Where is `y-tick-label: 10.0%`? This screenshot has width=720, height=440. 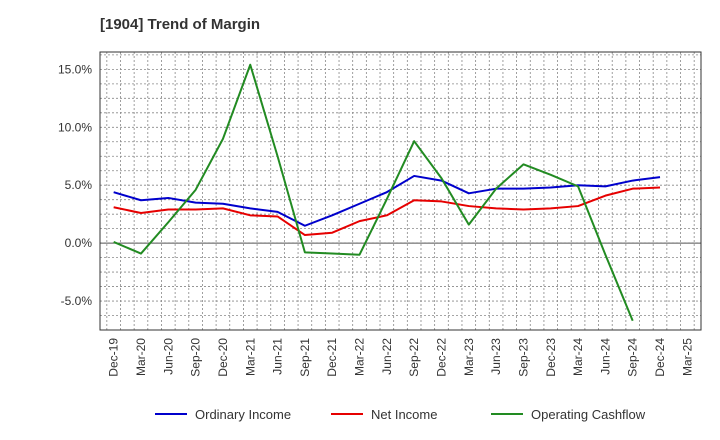 y-tick-label: 10.0% is located at coordinates (75, 127).